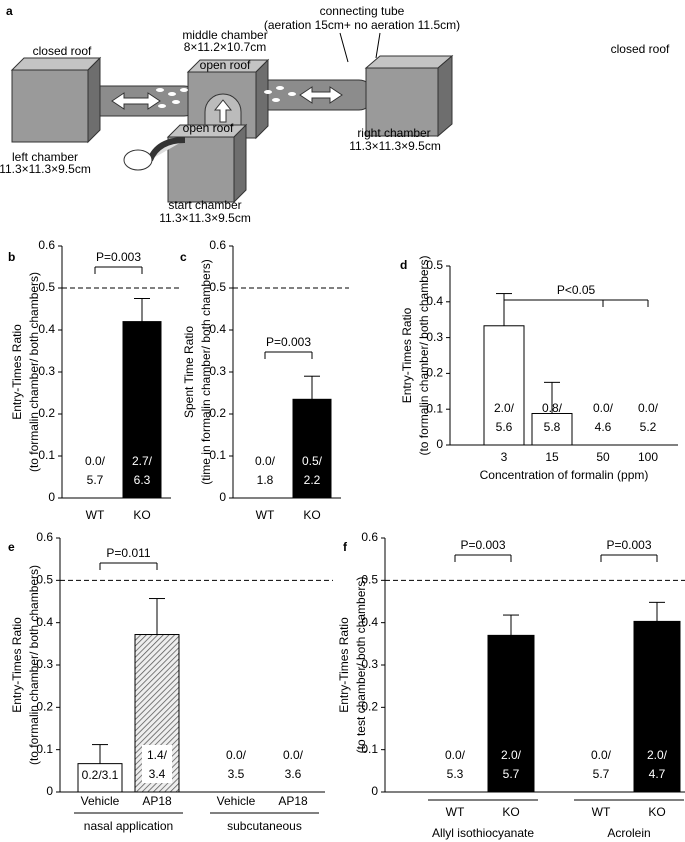  What do you see at coordinates (225, 47) in the screenshot?
I see `diagram-label: 8×11.2×10.7cm` at bounding box center [225, 47].